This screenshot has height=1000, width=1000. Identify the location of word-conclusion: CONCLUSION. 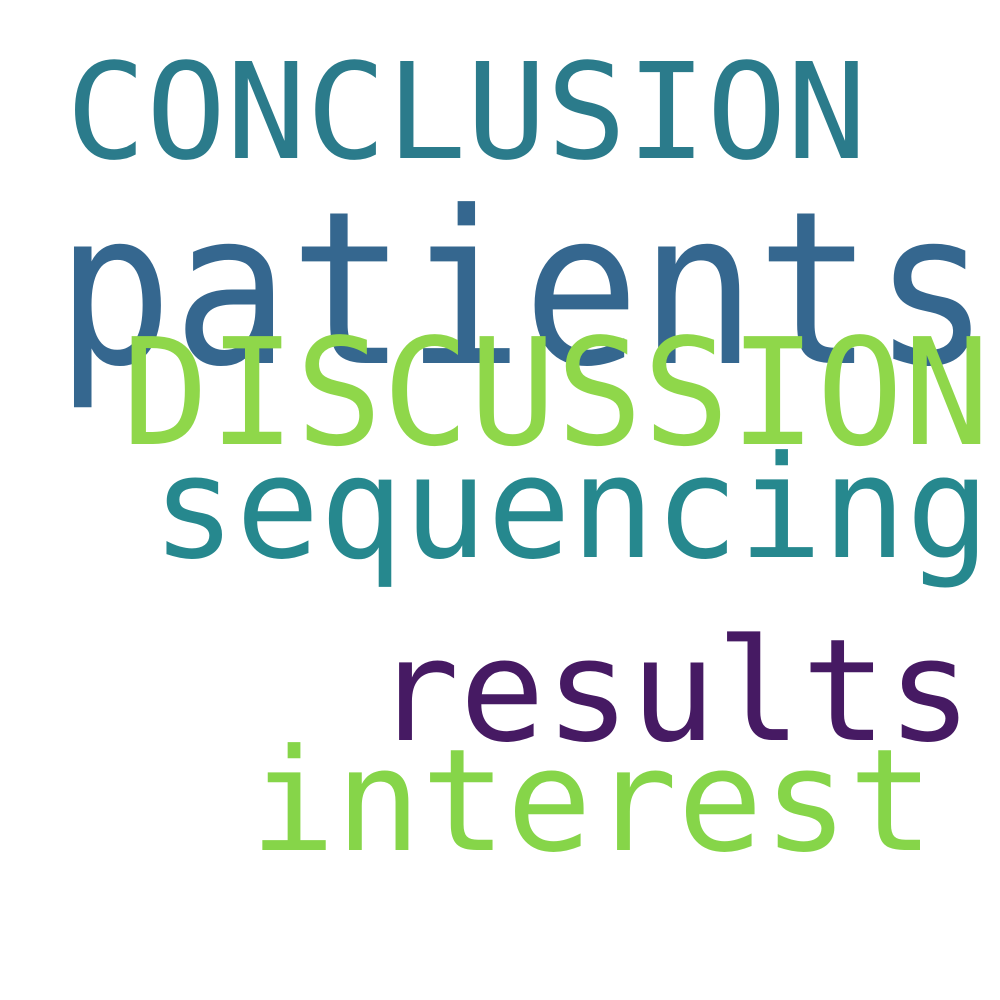
(466, 113).